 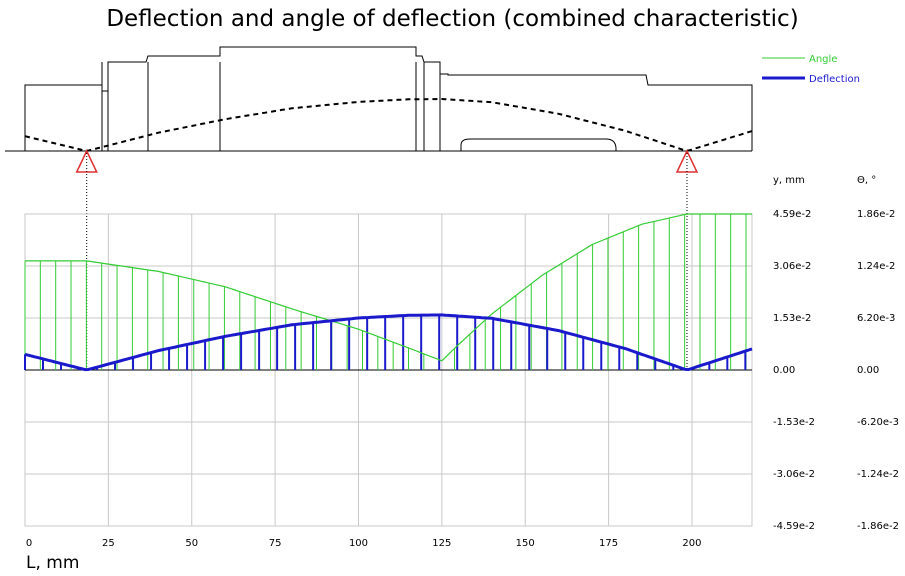 What do you see at coordinates (275, 543) in the screenshot?
I see `x-tick-label: 75` at bounding box center [275, 543].